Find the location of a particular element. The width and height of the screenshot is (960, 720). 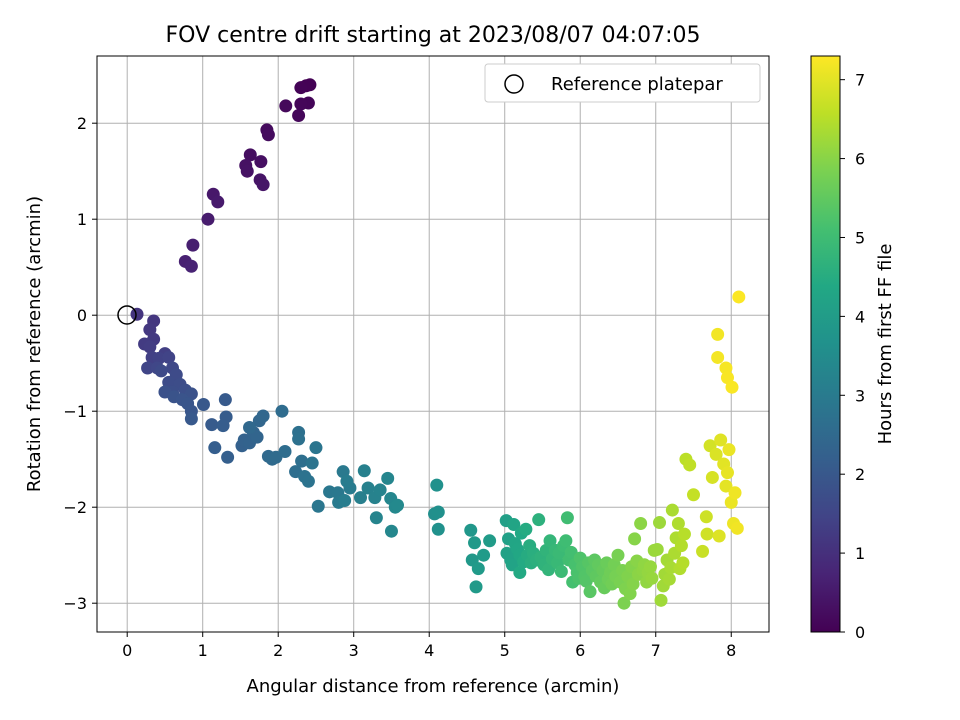

y-tick-label: 1 is located at coordinates (82, 219).